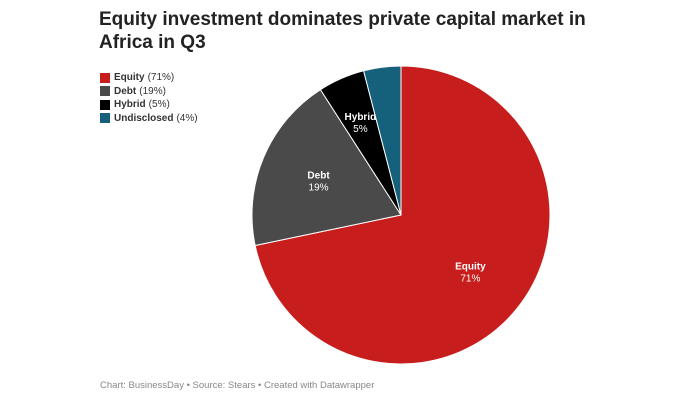 Image resolution: width=700 pixels, height=400 pixels. Describe the element at coordinates (187, 118) in the screenshot. I see `legend-value: (4%)` at that location.